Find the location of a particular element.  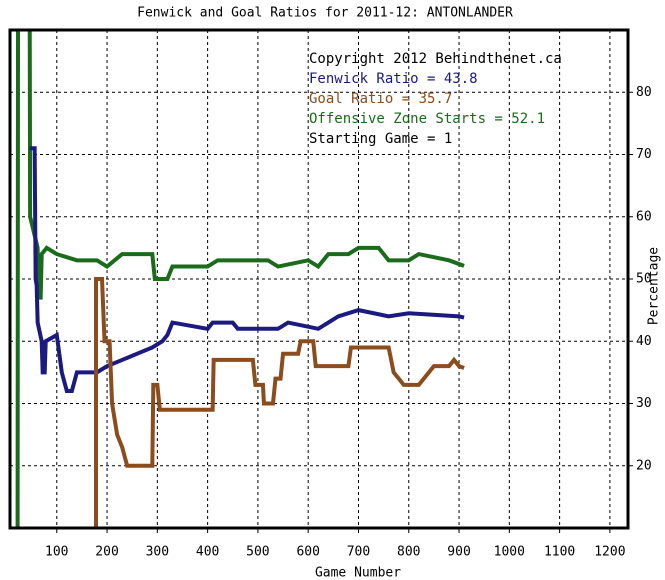

annotation: Copyright 2012 Behindthenet.ca is located at coordinates (435, 59).